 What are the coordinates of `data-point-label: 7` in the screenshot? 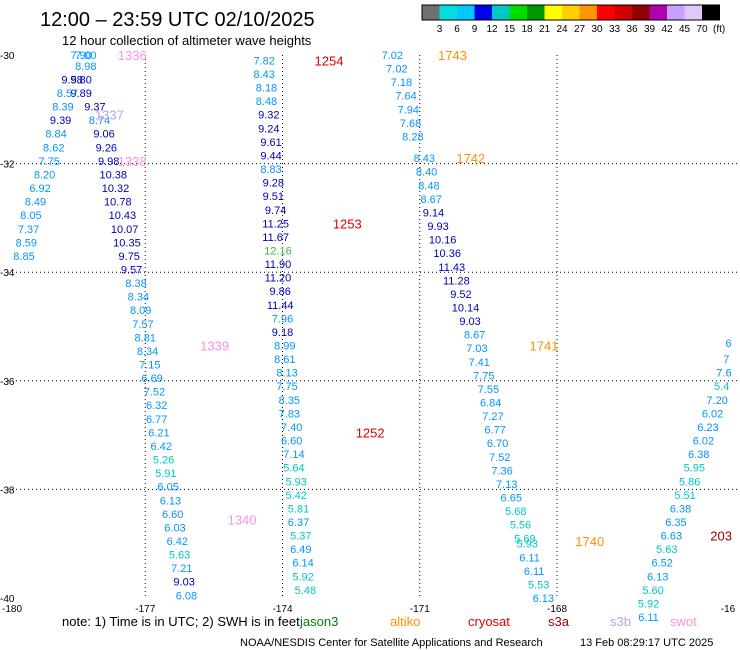 It's located at (726, 360).